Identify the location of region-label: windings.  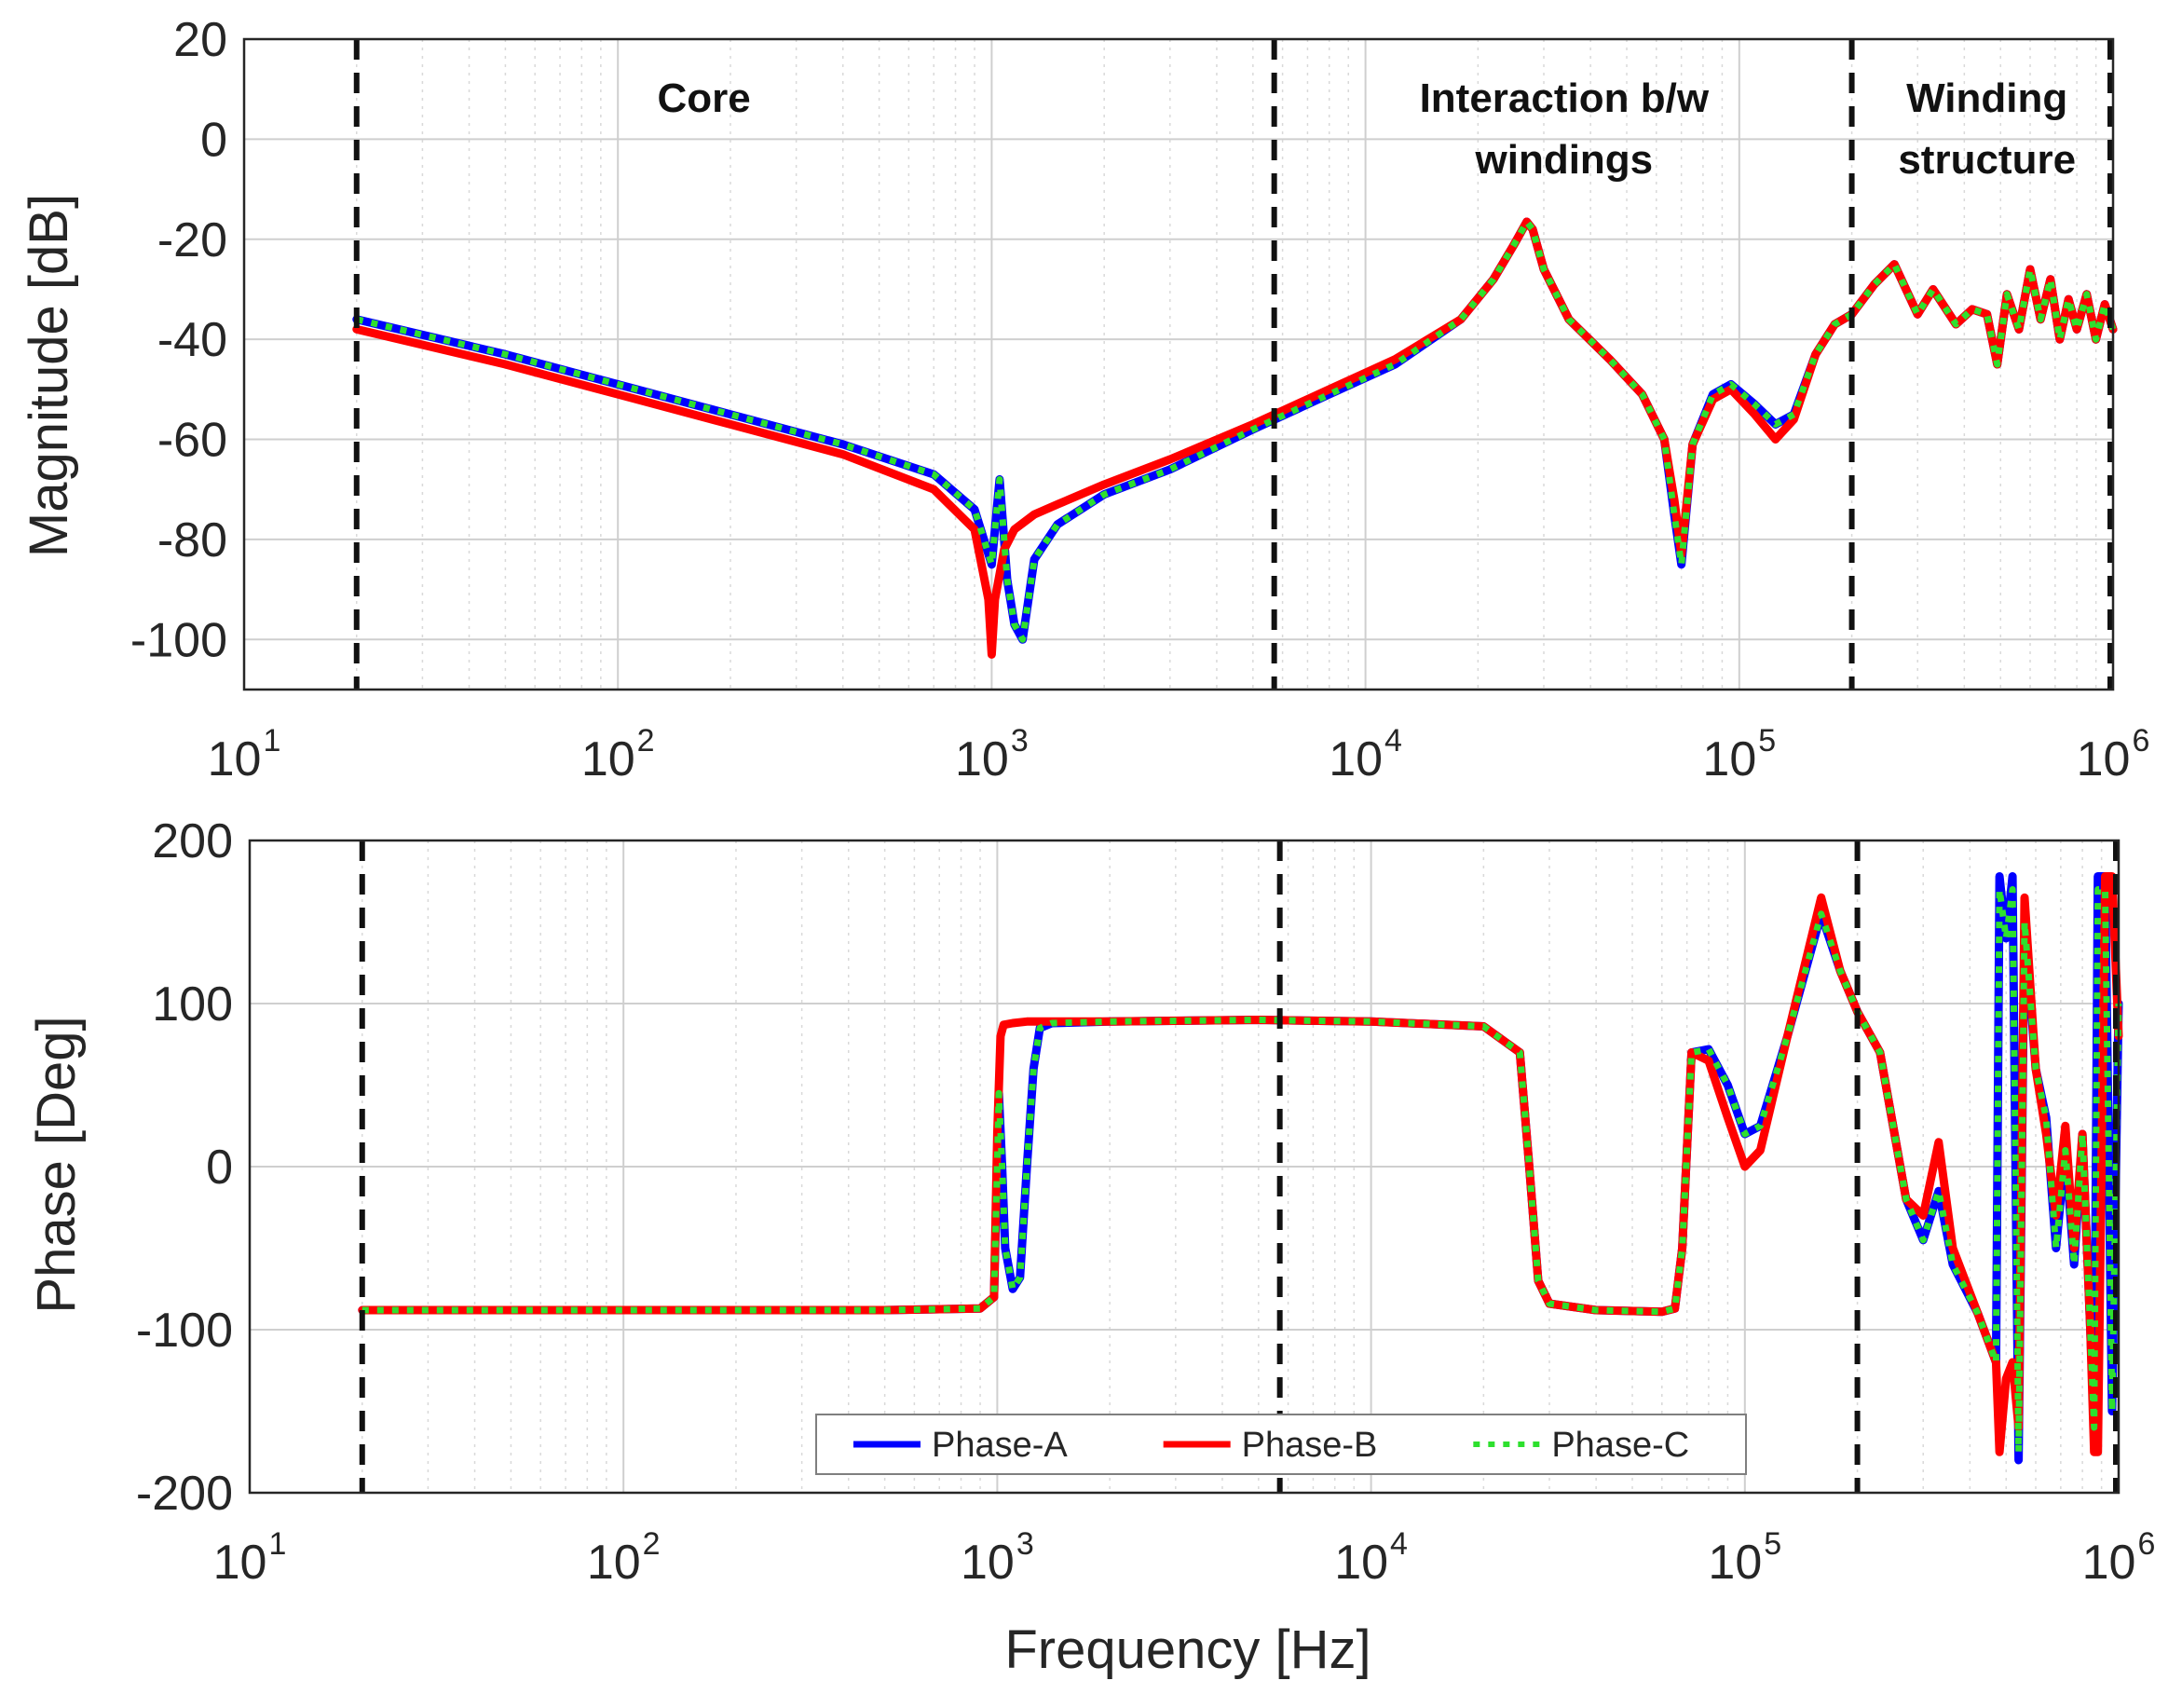
(1564, 160).